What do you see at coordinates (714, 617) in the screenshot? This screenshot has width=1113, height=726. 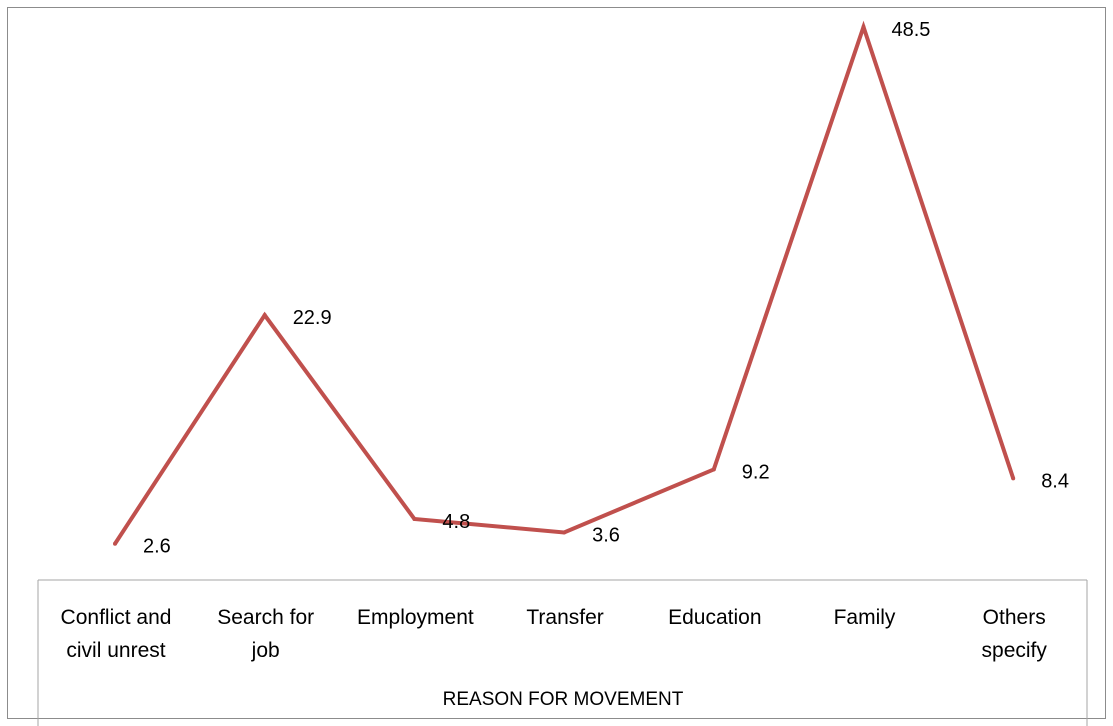 I see `category-label: Education` at bounding box center [714, 617].